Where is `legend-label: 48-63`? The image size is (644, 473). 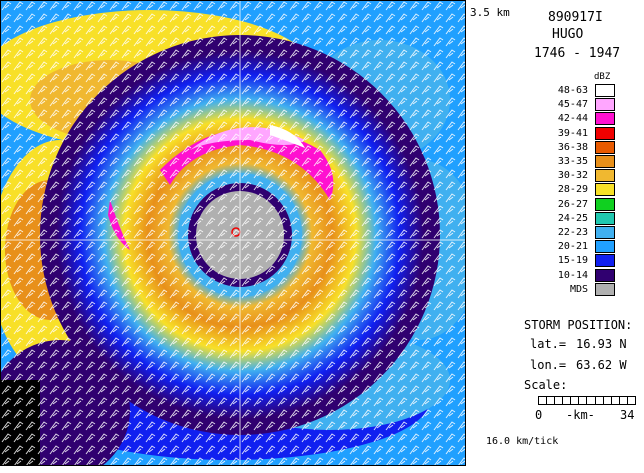 legend-label: 48-63 is located at coordinates (572, 90).